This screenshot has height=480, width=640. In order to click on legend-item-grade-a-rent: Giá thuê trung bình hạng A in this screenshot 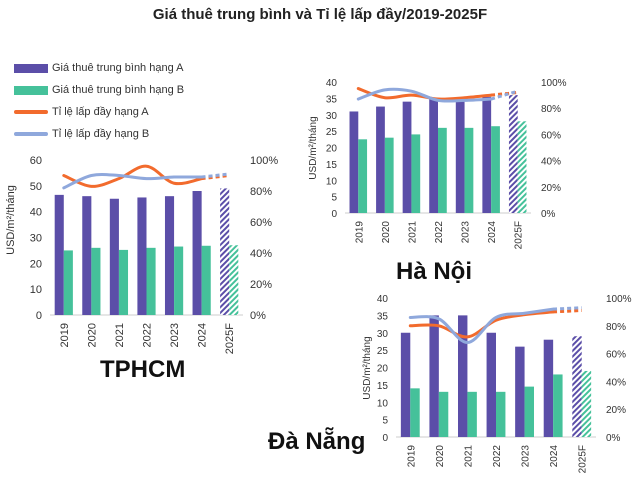, I will do `click(99, 68)`.